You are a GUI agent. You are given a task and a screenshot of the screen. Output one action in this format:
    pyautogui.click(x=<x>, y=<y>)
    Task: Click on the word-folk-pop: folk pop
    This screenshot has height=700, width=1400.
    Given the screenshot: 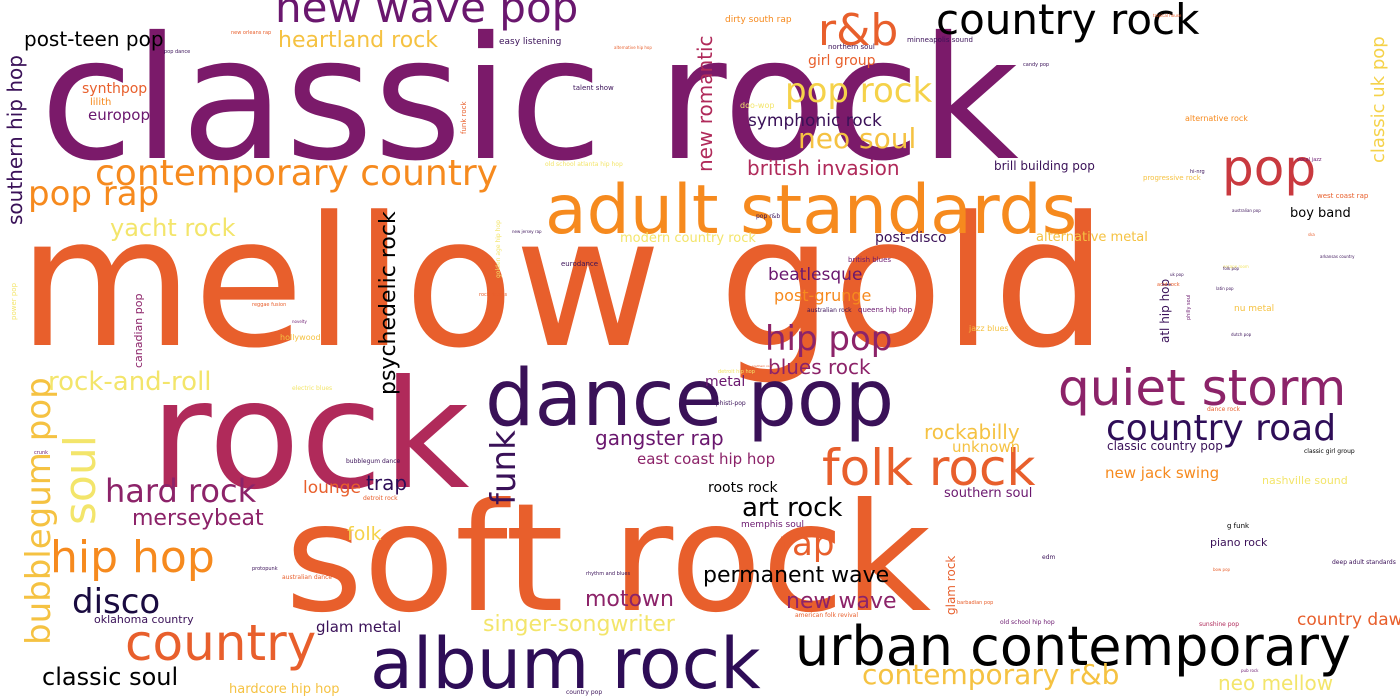 What is the action you would take?
    pyautogui.click(x=1231, y=268)
    